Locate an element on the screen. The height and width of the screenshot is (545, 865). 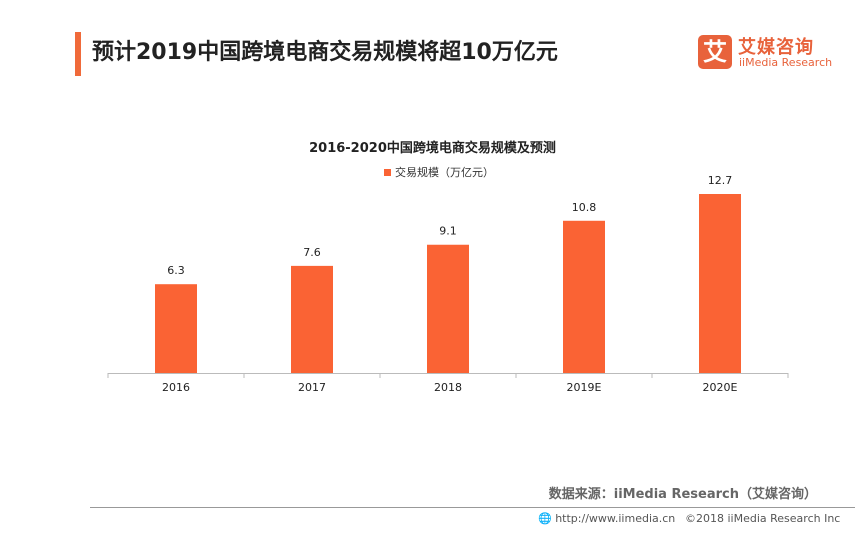
data-label: 12.7 is located at coordinates (720, 180).